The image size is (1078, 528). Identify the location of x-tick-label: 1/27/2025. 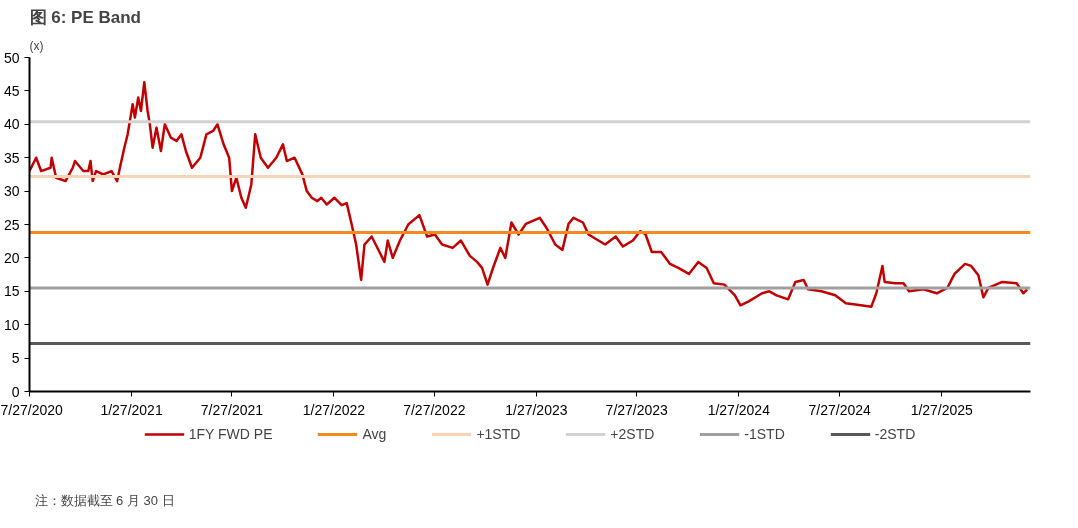
(942, 409).